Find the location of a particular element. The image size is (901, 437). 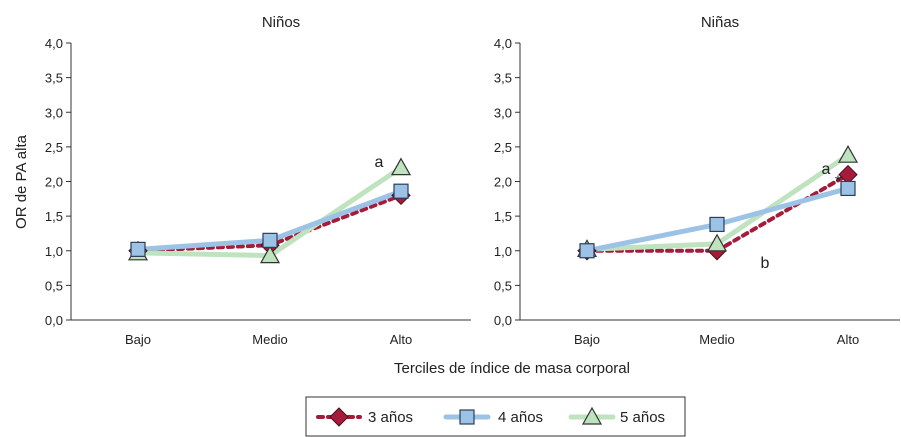

annotation: * is located at coordinates (838, 182).